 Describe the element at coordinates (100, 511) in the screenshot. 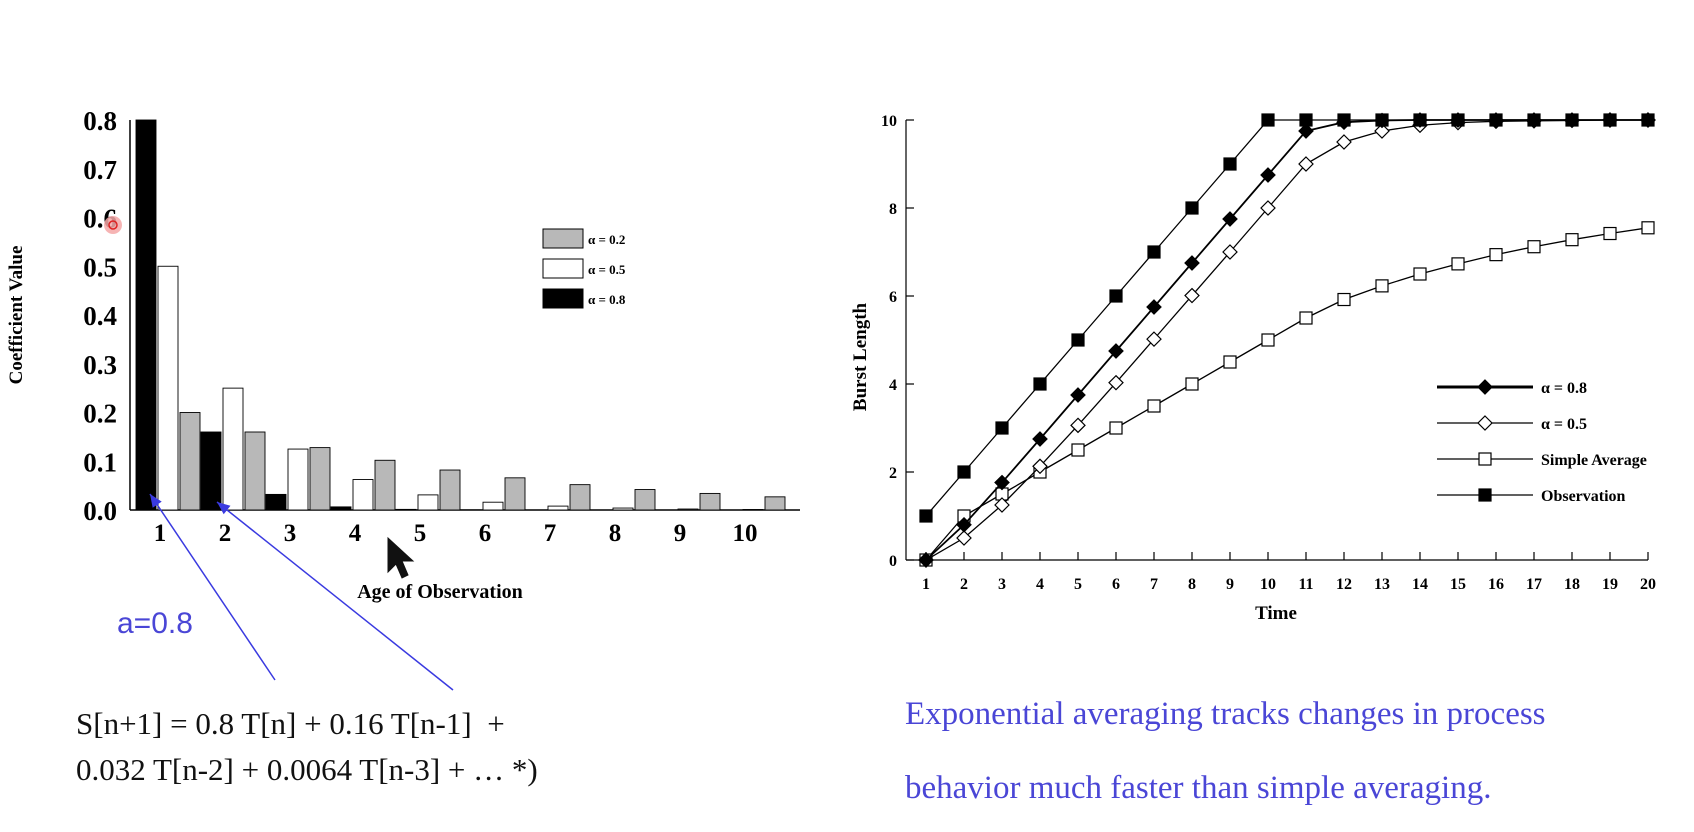

I see `bar-y-tick-label: 0.0` at that location.